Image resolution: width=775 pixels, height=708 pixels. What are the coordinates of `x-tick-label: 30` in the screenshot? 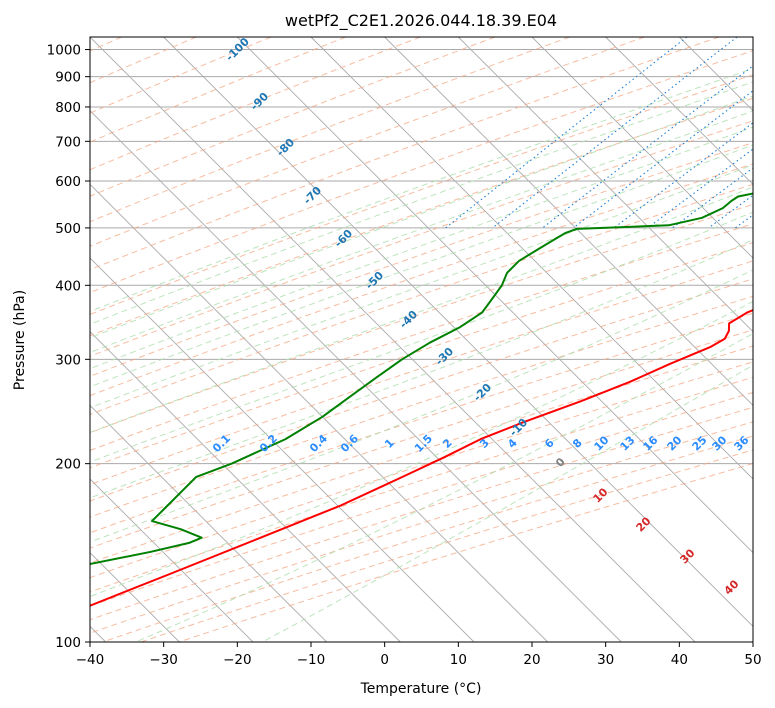 It's located at (605, 660).